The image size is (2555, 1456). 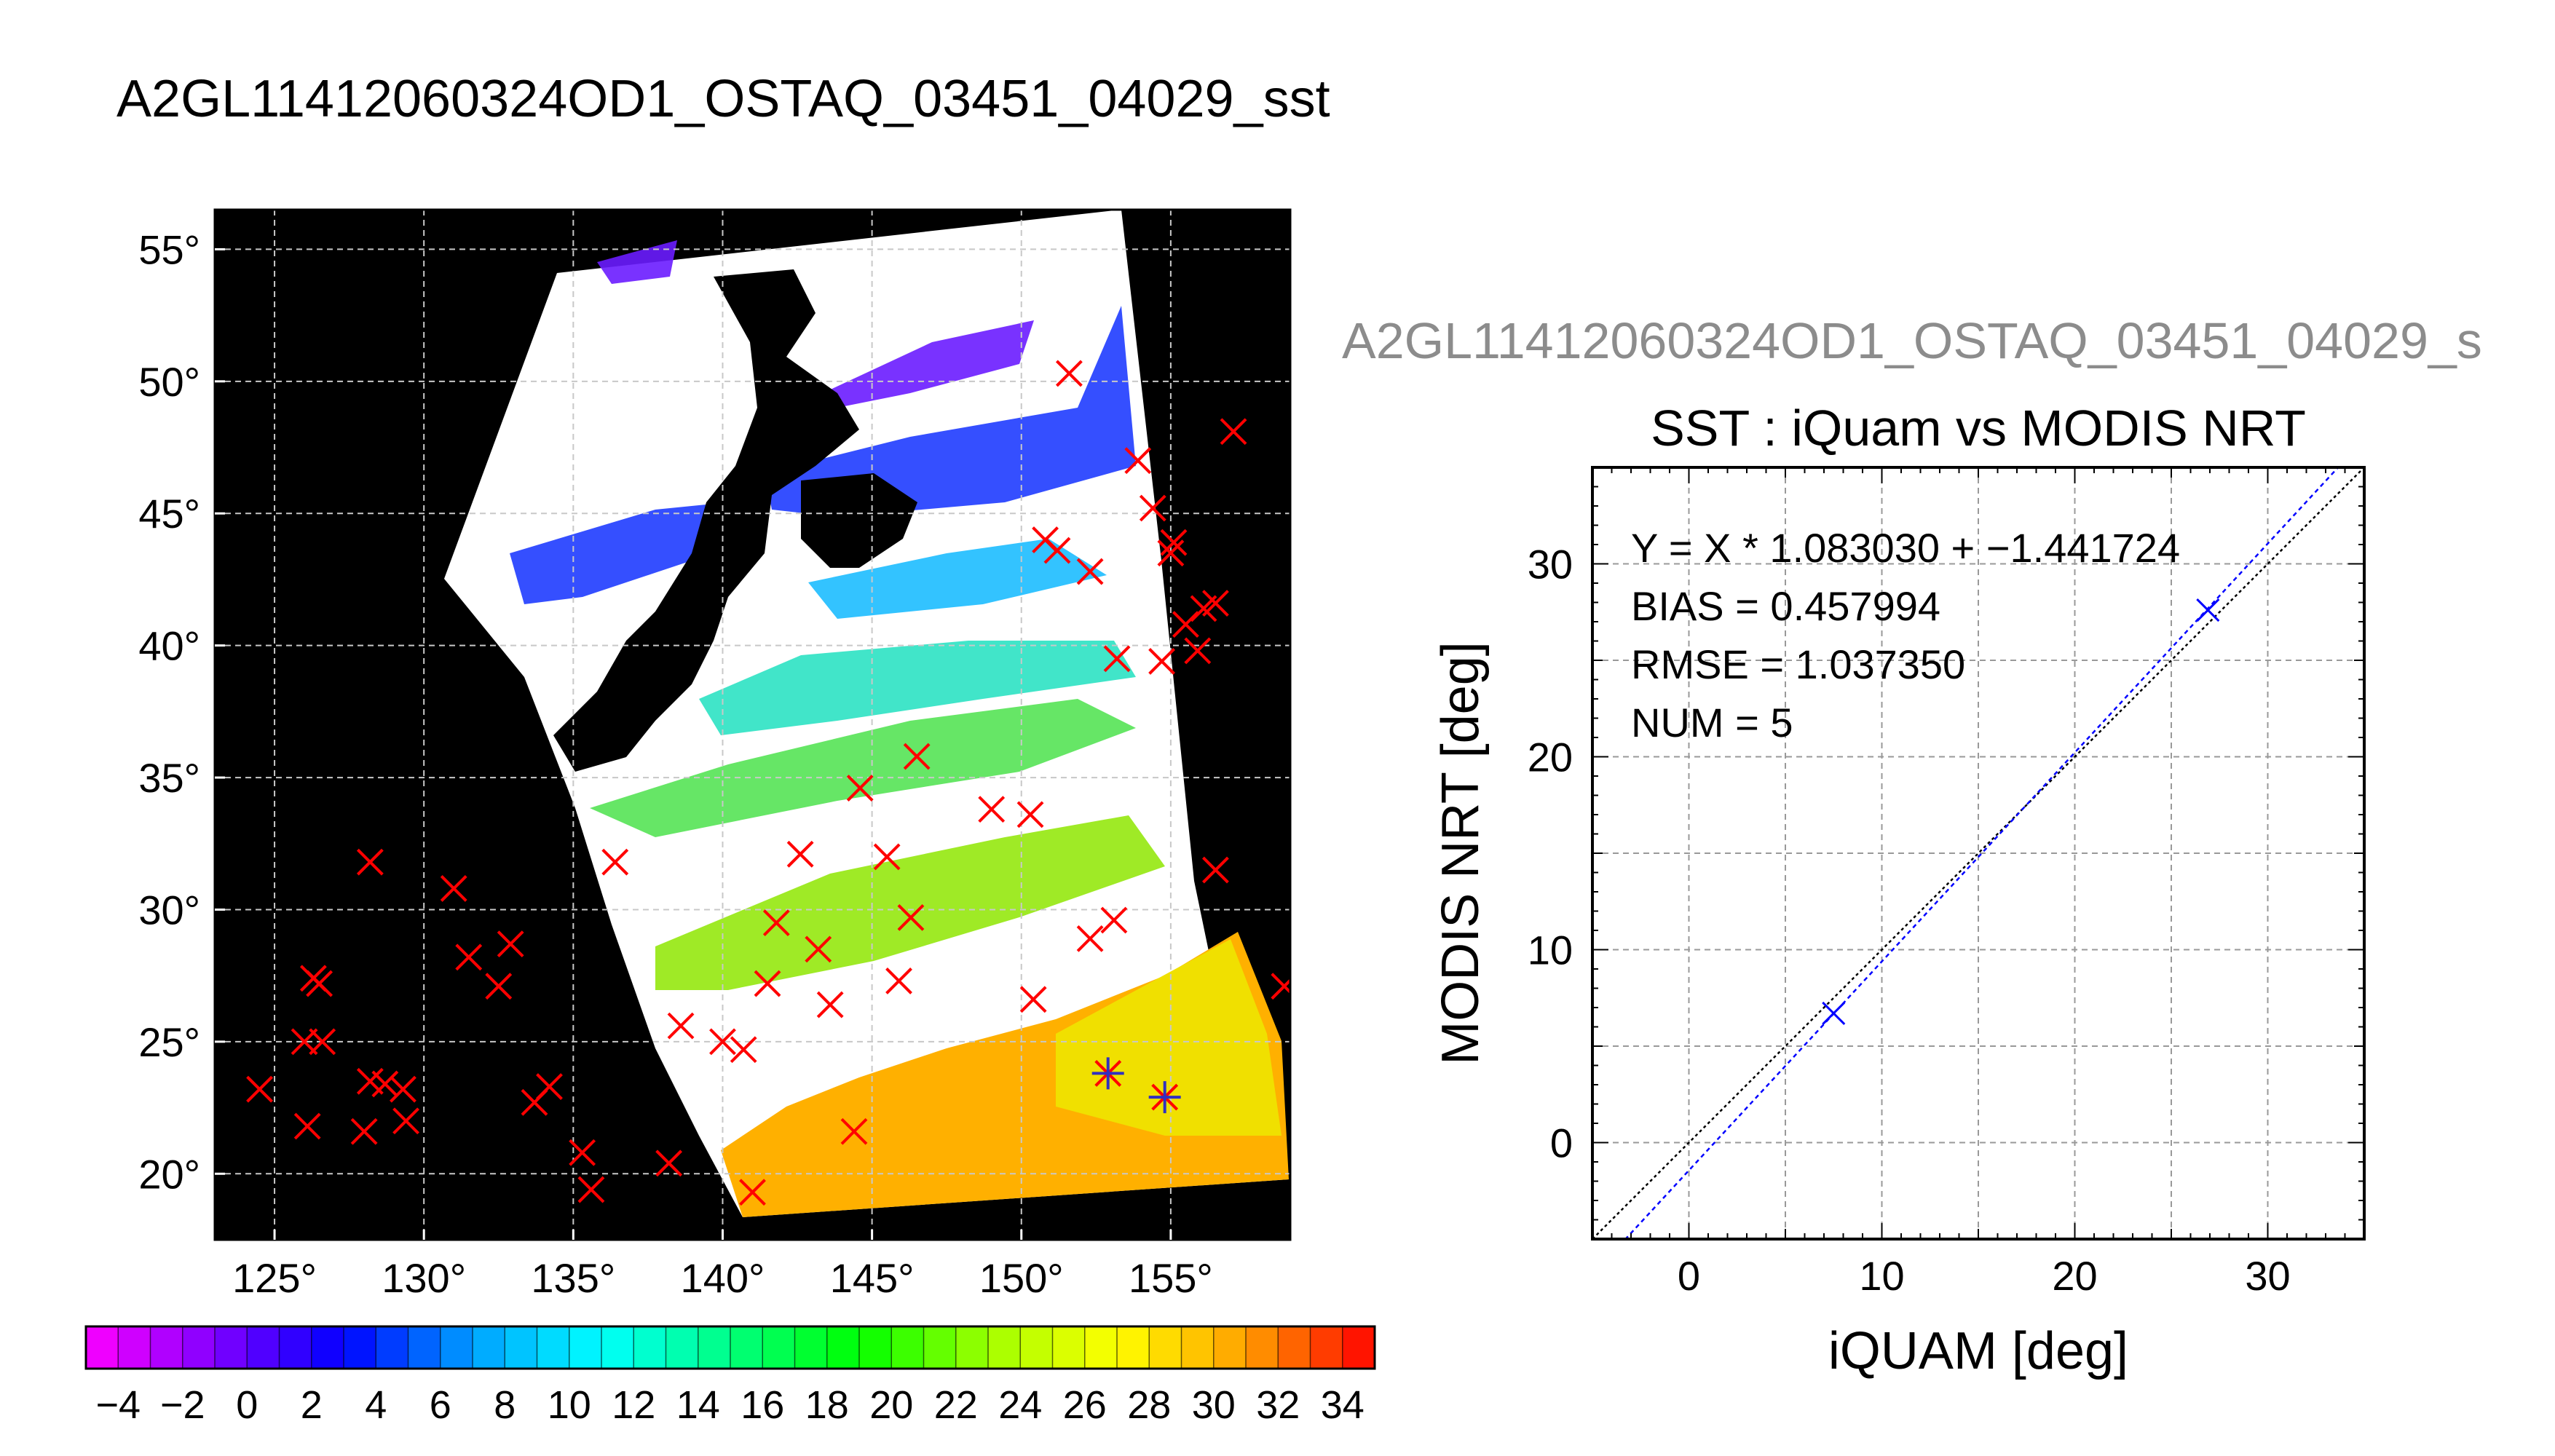 I want to click on colorbar-tick-label: 24, so click(x=1020, y=1405).